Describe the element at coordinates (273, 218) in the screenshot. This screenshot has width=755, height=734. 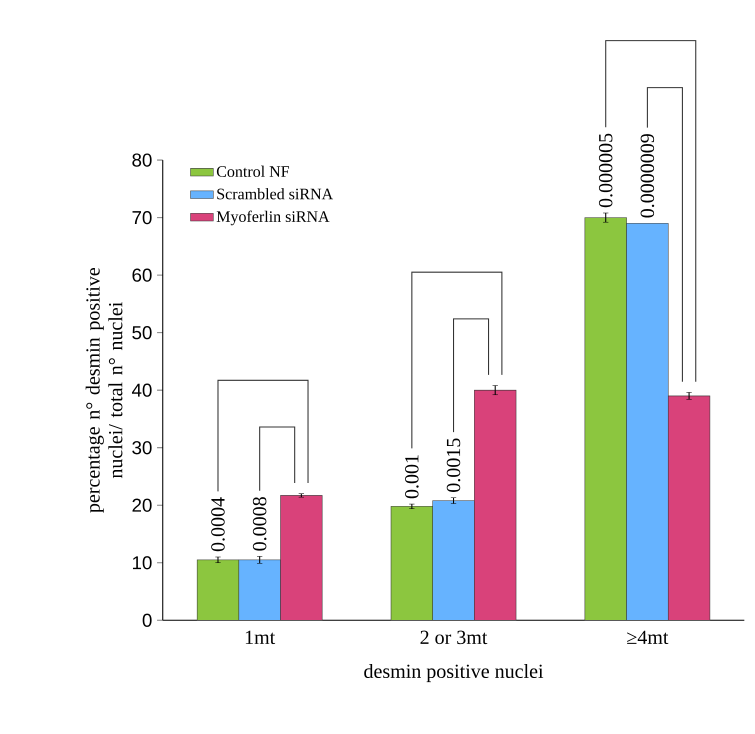
I see `legend-label: Myoferlin siRNA` at that location.